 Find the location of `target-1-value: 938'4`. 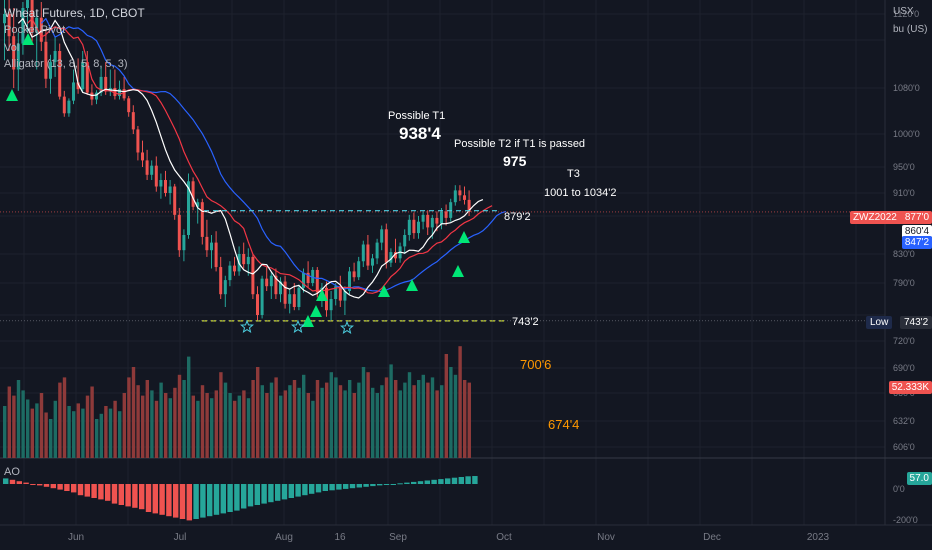

target-1-value: 938'4 is located at coordinates (420, 133).